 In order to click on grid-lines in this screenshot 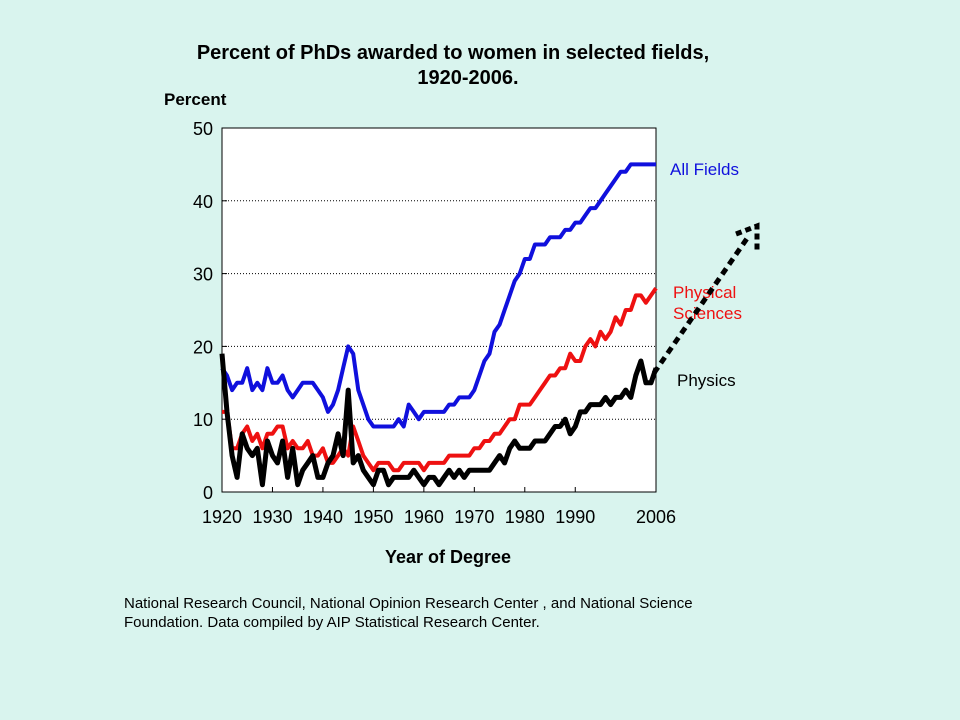, I will do `click(439, 310)`.